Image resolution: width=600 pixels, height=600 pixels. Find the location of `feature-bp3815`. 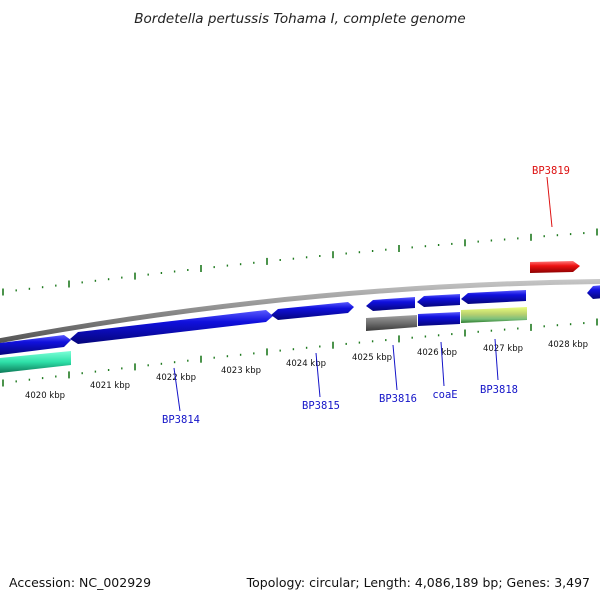

feature-bp3815 is located at coordinates (312, 311).